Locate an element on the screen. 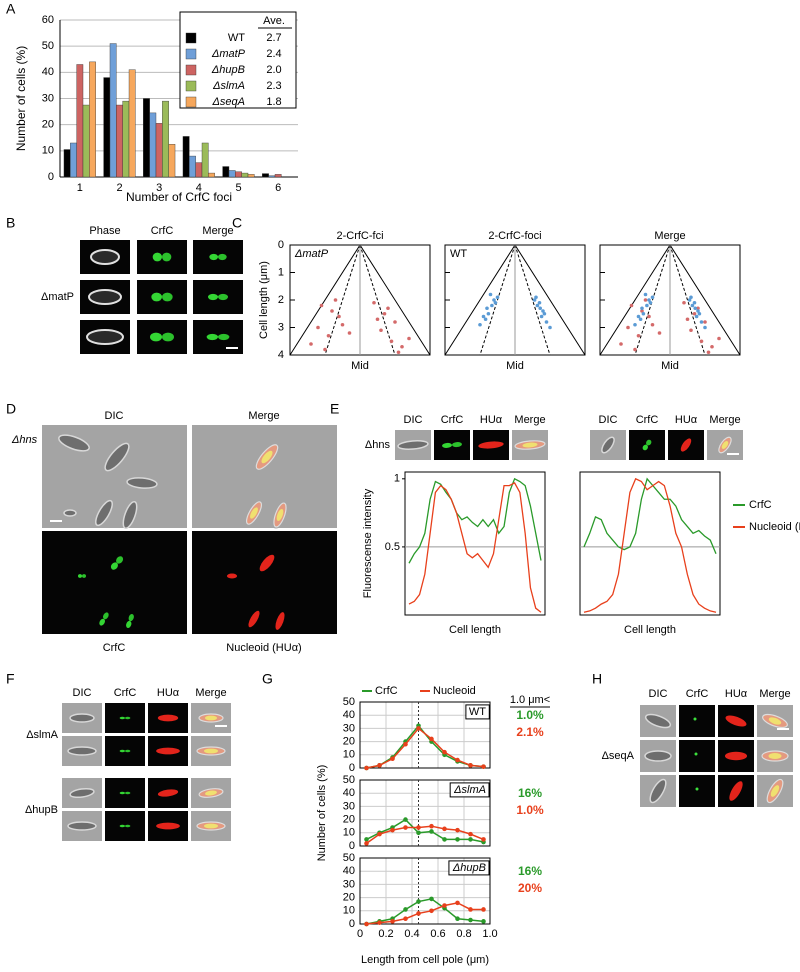 Image resolution: width=800 pixels, height=972 pixels. x-tick-label: 0.4 is located at coordinates (411, 934).